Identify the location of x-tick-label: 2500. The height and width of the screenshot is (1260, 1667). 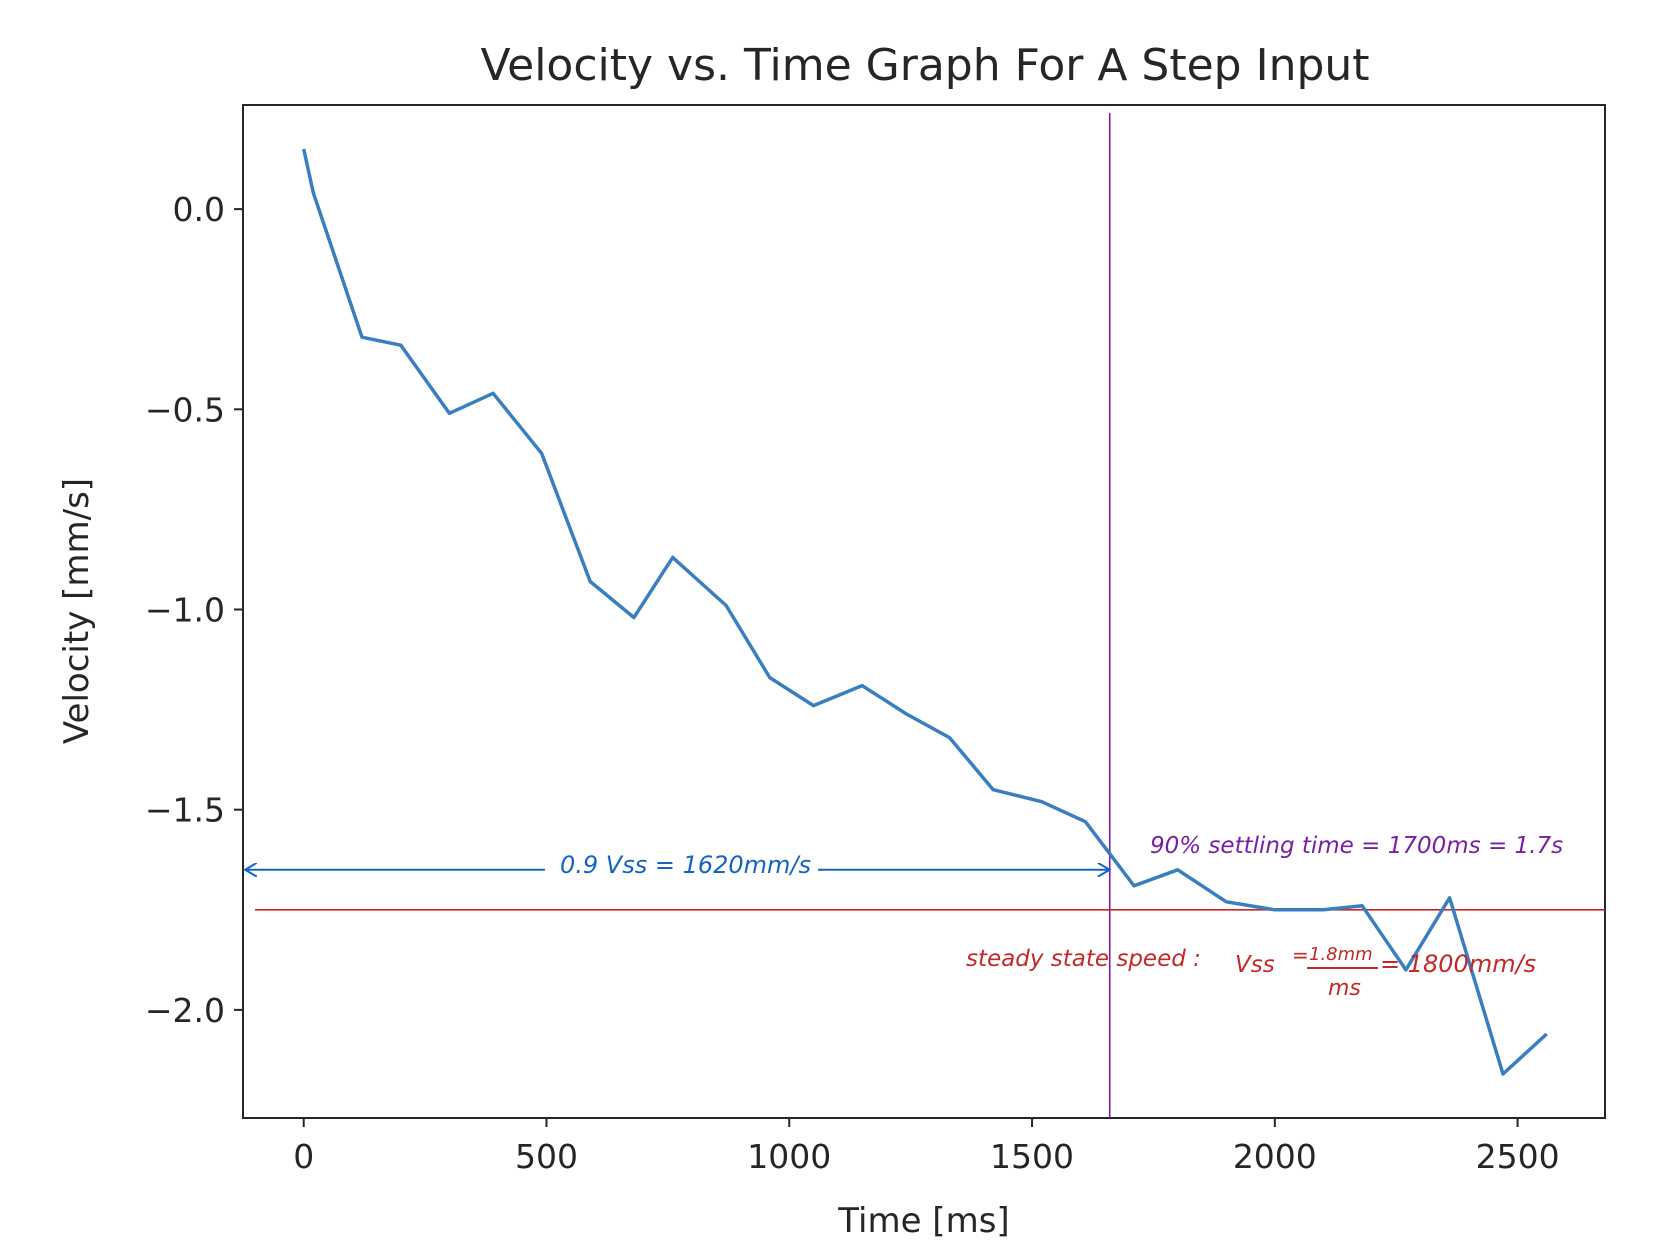
(1518, 1156).